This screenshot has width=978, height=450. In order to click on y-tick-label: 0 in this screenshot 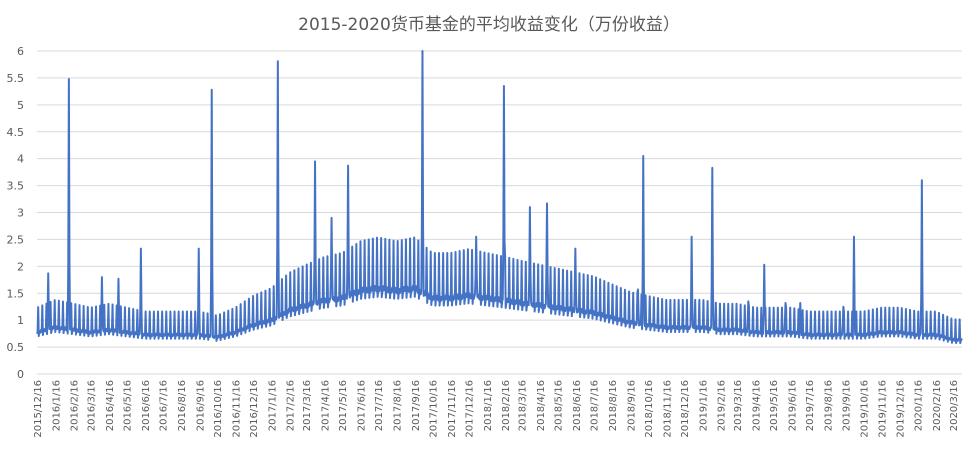, I will do `click(20, 374)`.